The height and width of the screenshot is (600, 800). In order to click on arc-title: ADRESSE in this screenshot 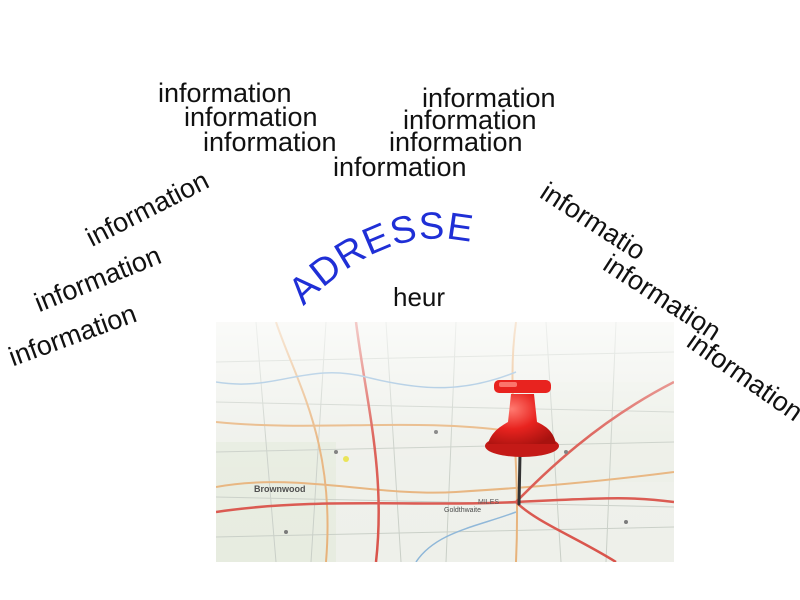, I will do `click(379, 259)`.